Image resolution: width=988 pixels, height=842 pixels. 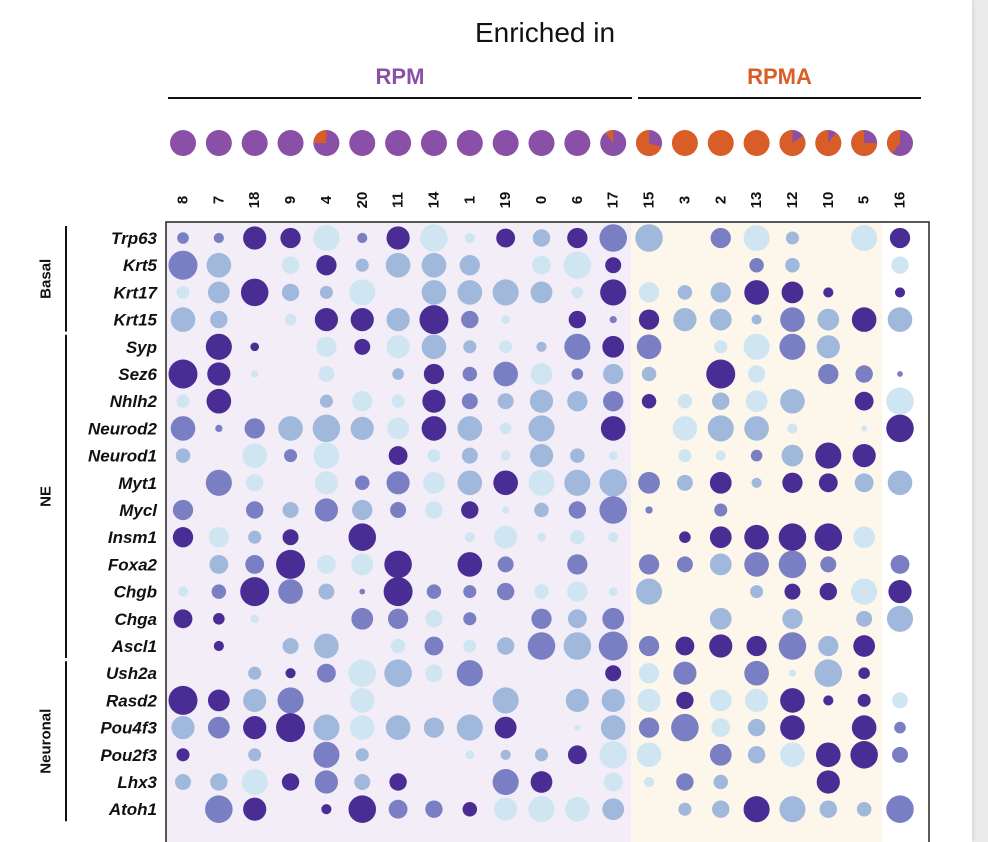 I want to click on title-area: Enriched in, so click(x=545, y=32).